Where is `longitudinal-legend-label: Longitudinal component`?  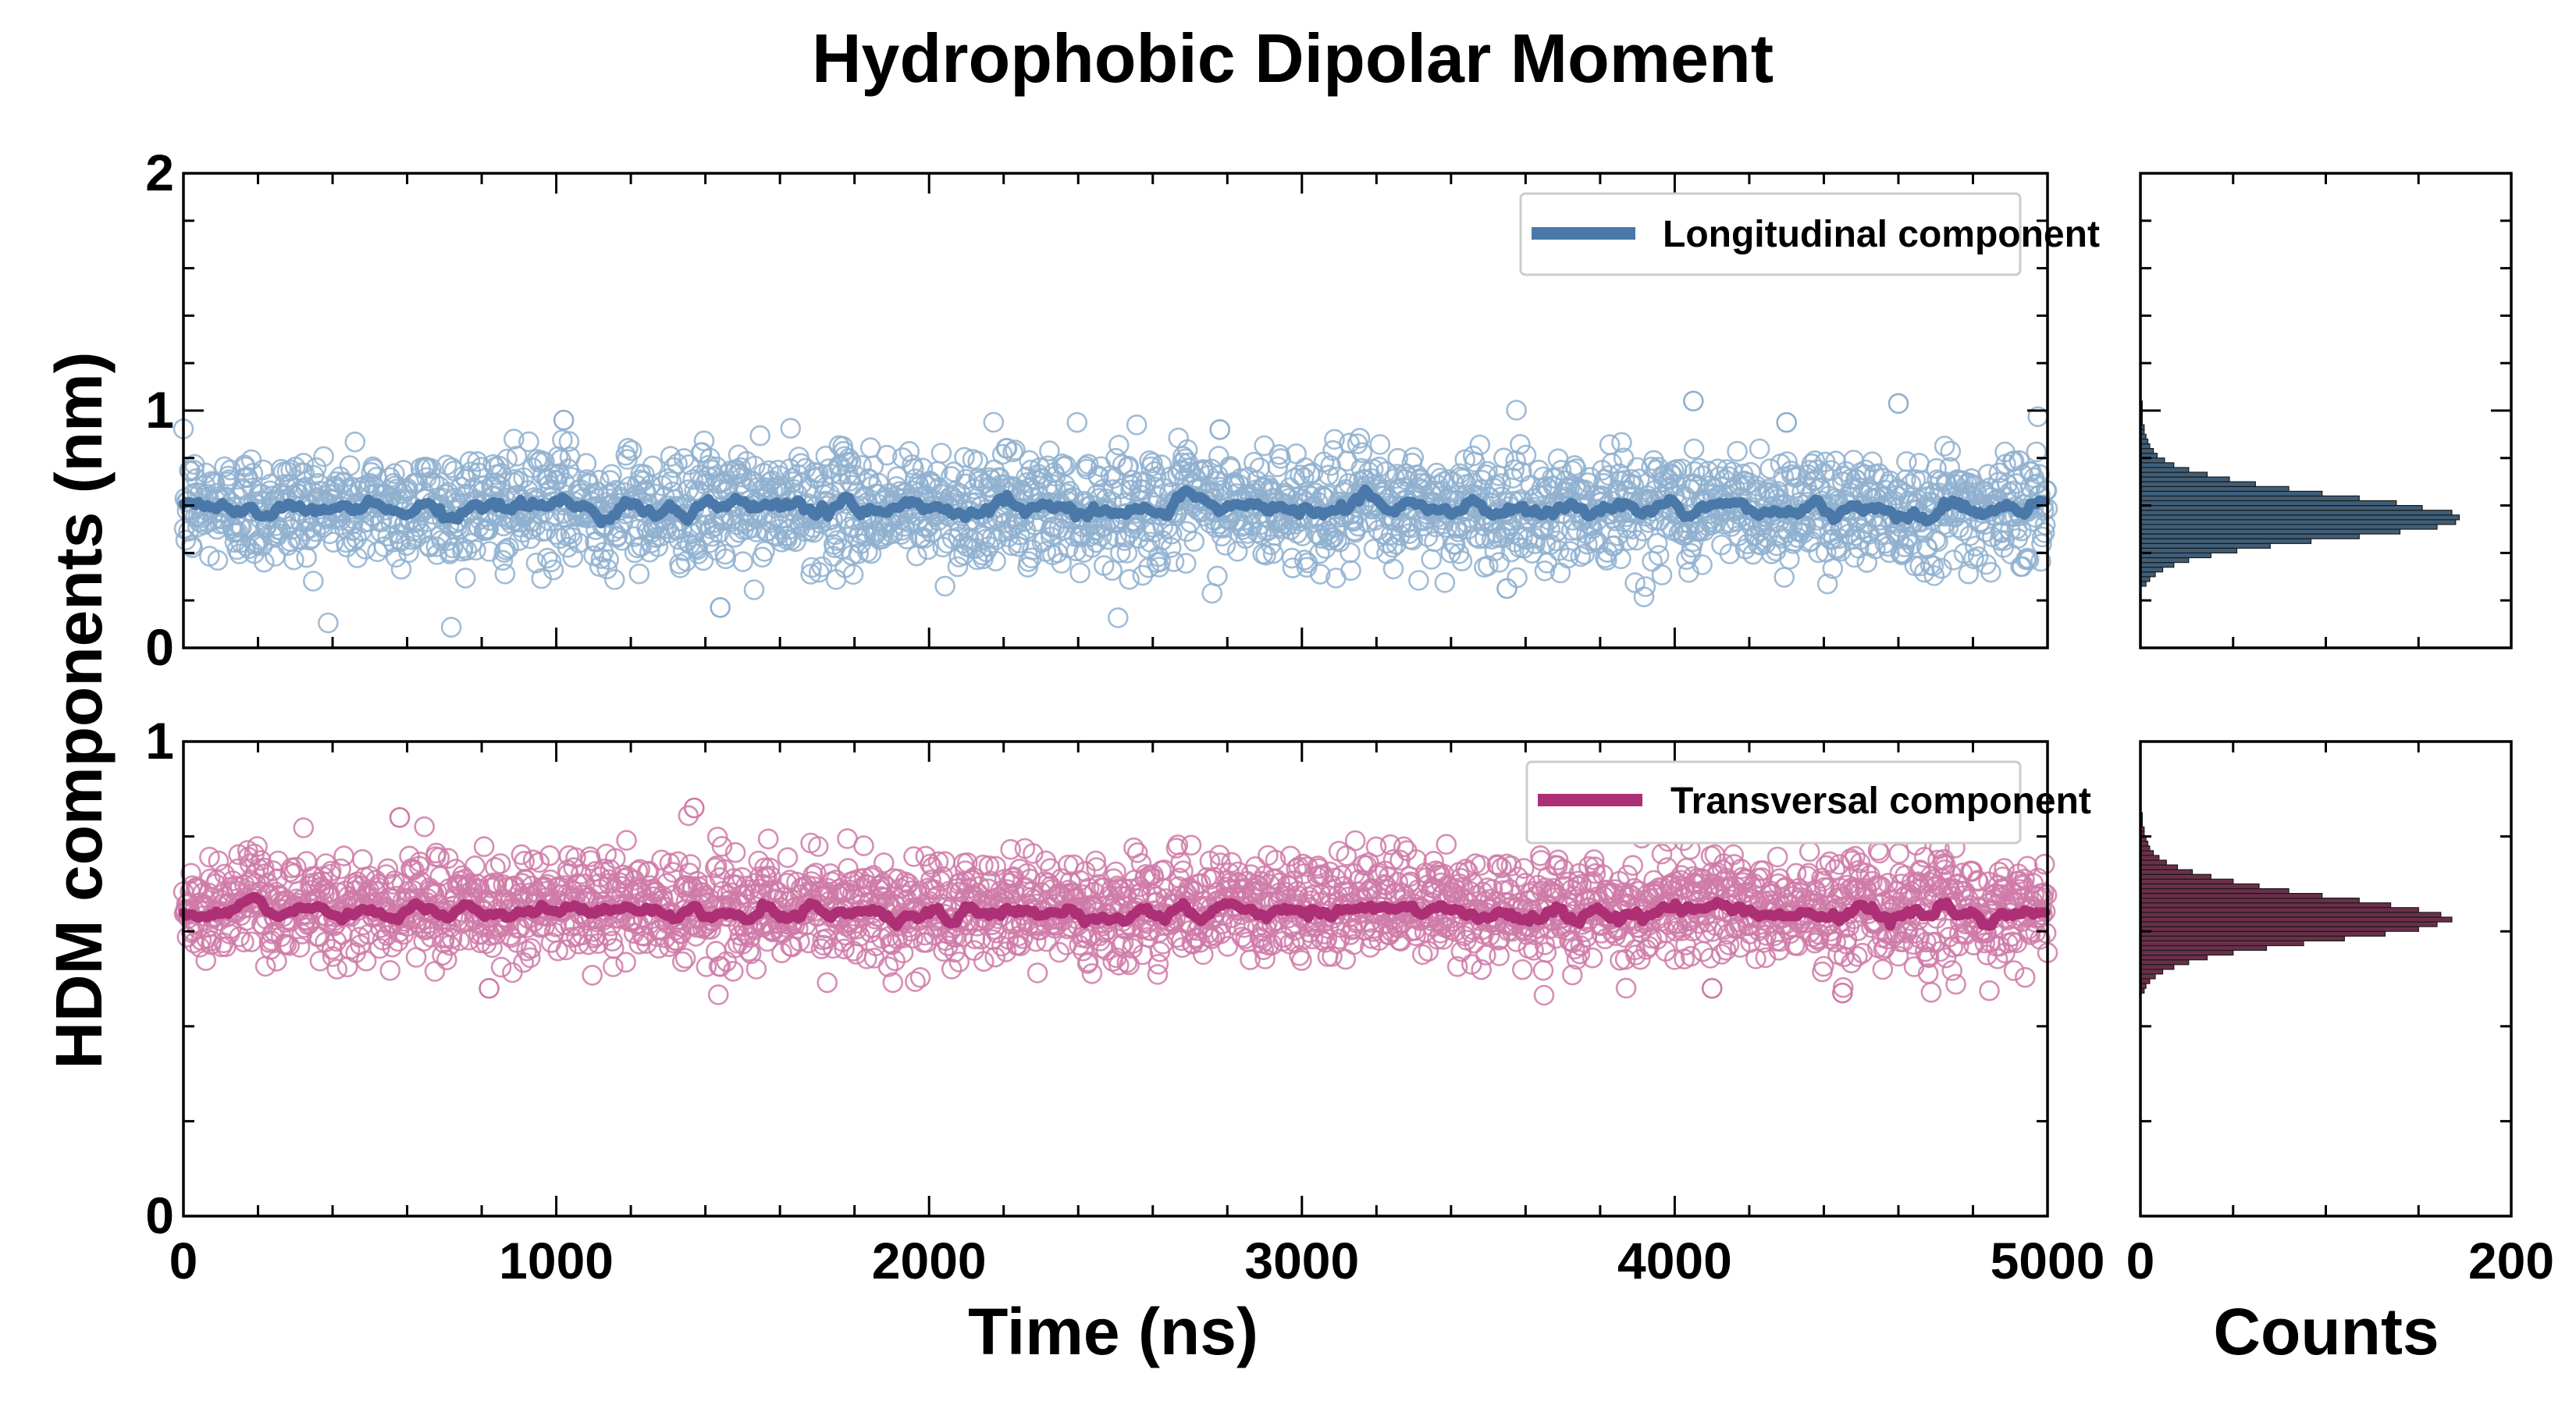
longitudinal-legend-label: Longitudinal component is located at coordinates (1881, 235).